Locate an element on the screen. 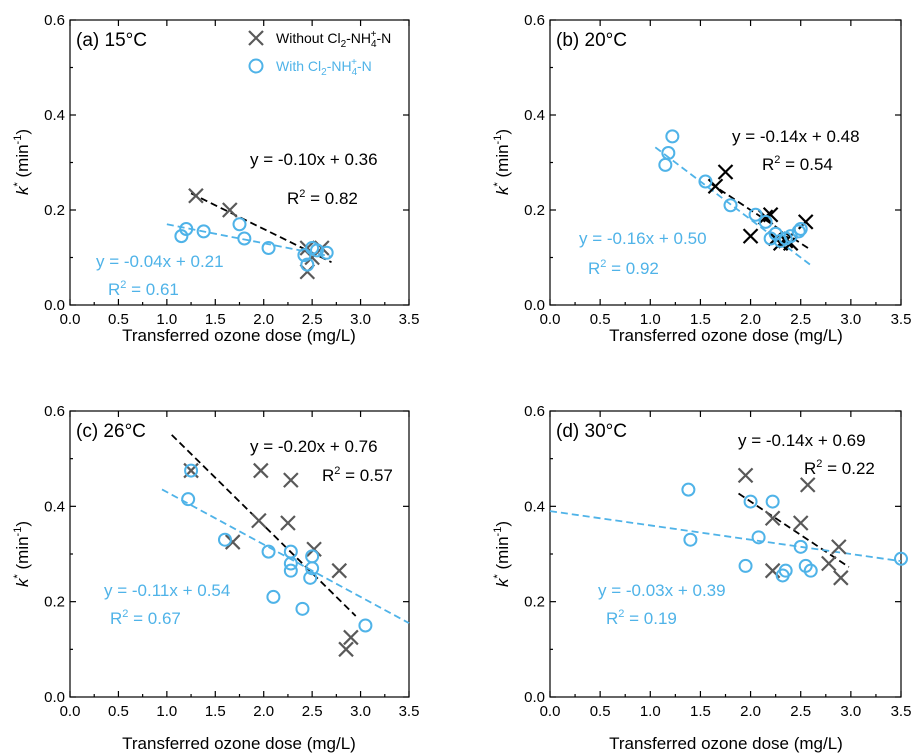 This screenshot has height=755, width=921. panel-label: (b) 20°C is located at coordinates (591, 40).